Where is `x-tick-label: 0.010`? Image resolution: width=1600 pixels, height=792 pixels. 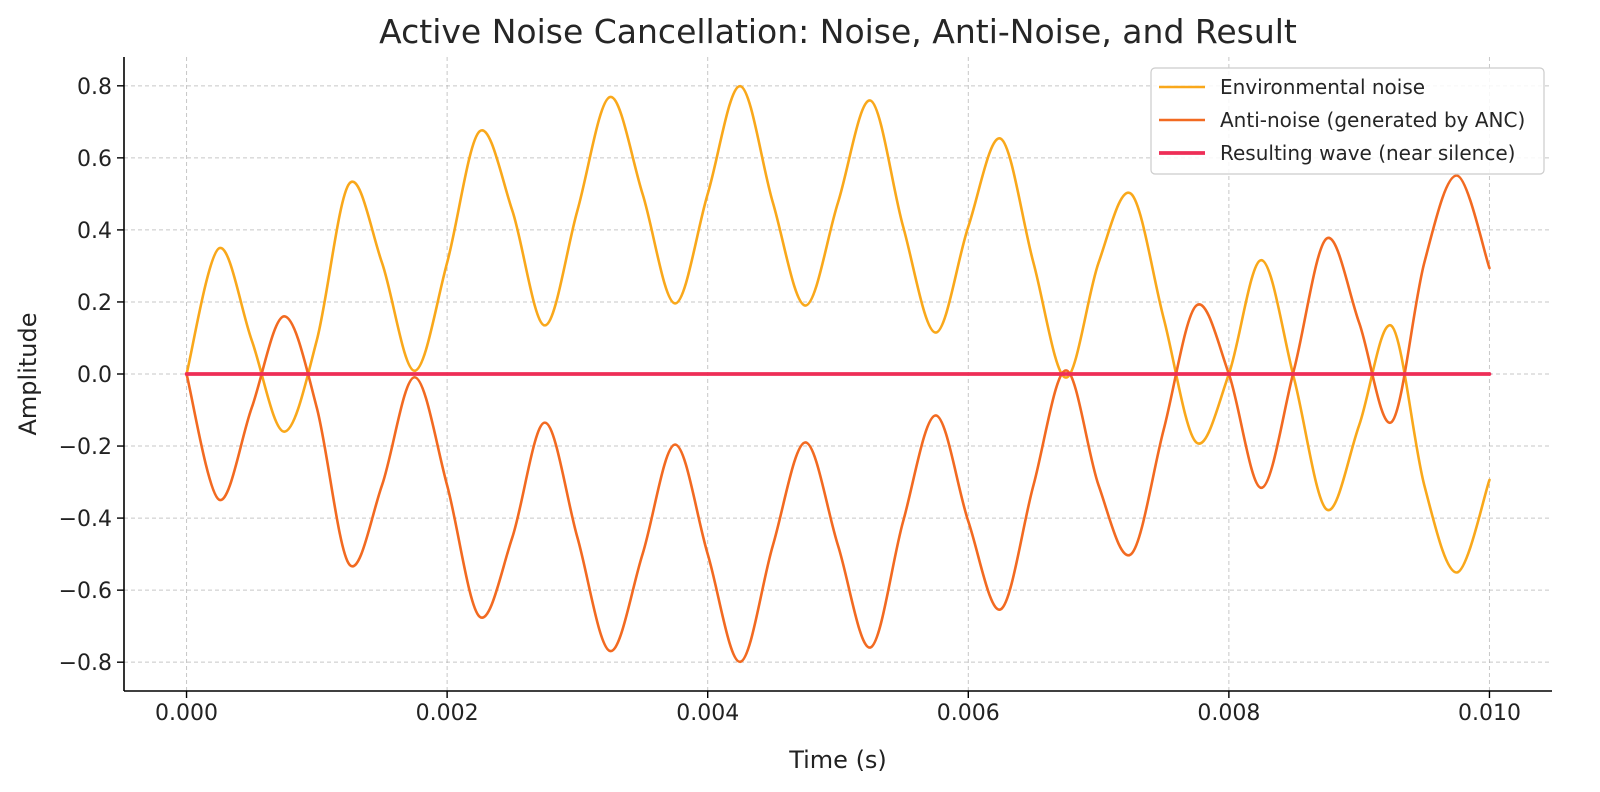 x-tick-label: 0.010 is located at coordinates (1489, 713).